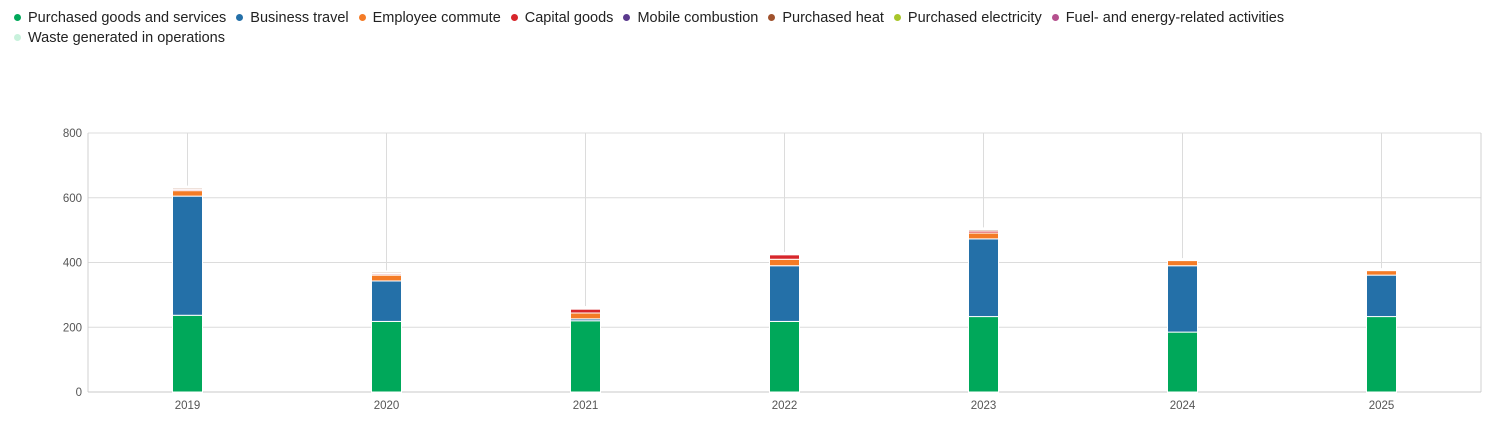 The image size is (1504, 428). I want to click on legend-label: Fuel- and energy-related activities, so click(1175, 17).